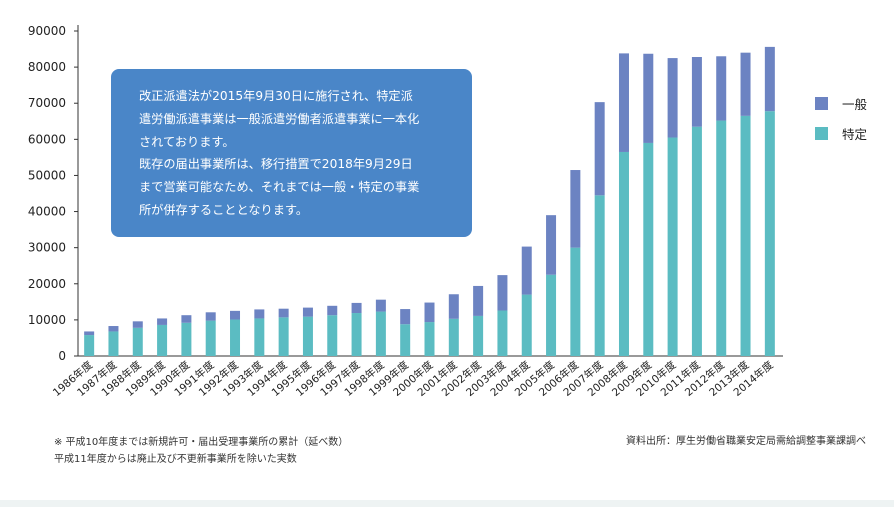  Describe the element at coordinates (62, 356) in the screenshot. I see `y-tick-label: 0` at that location.